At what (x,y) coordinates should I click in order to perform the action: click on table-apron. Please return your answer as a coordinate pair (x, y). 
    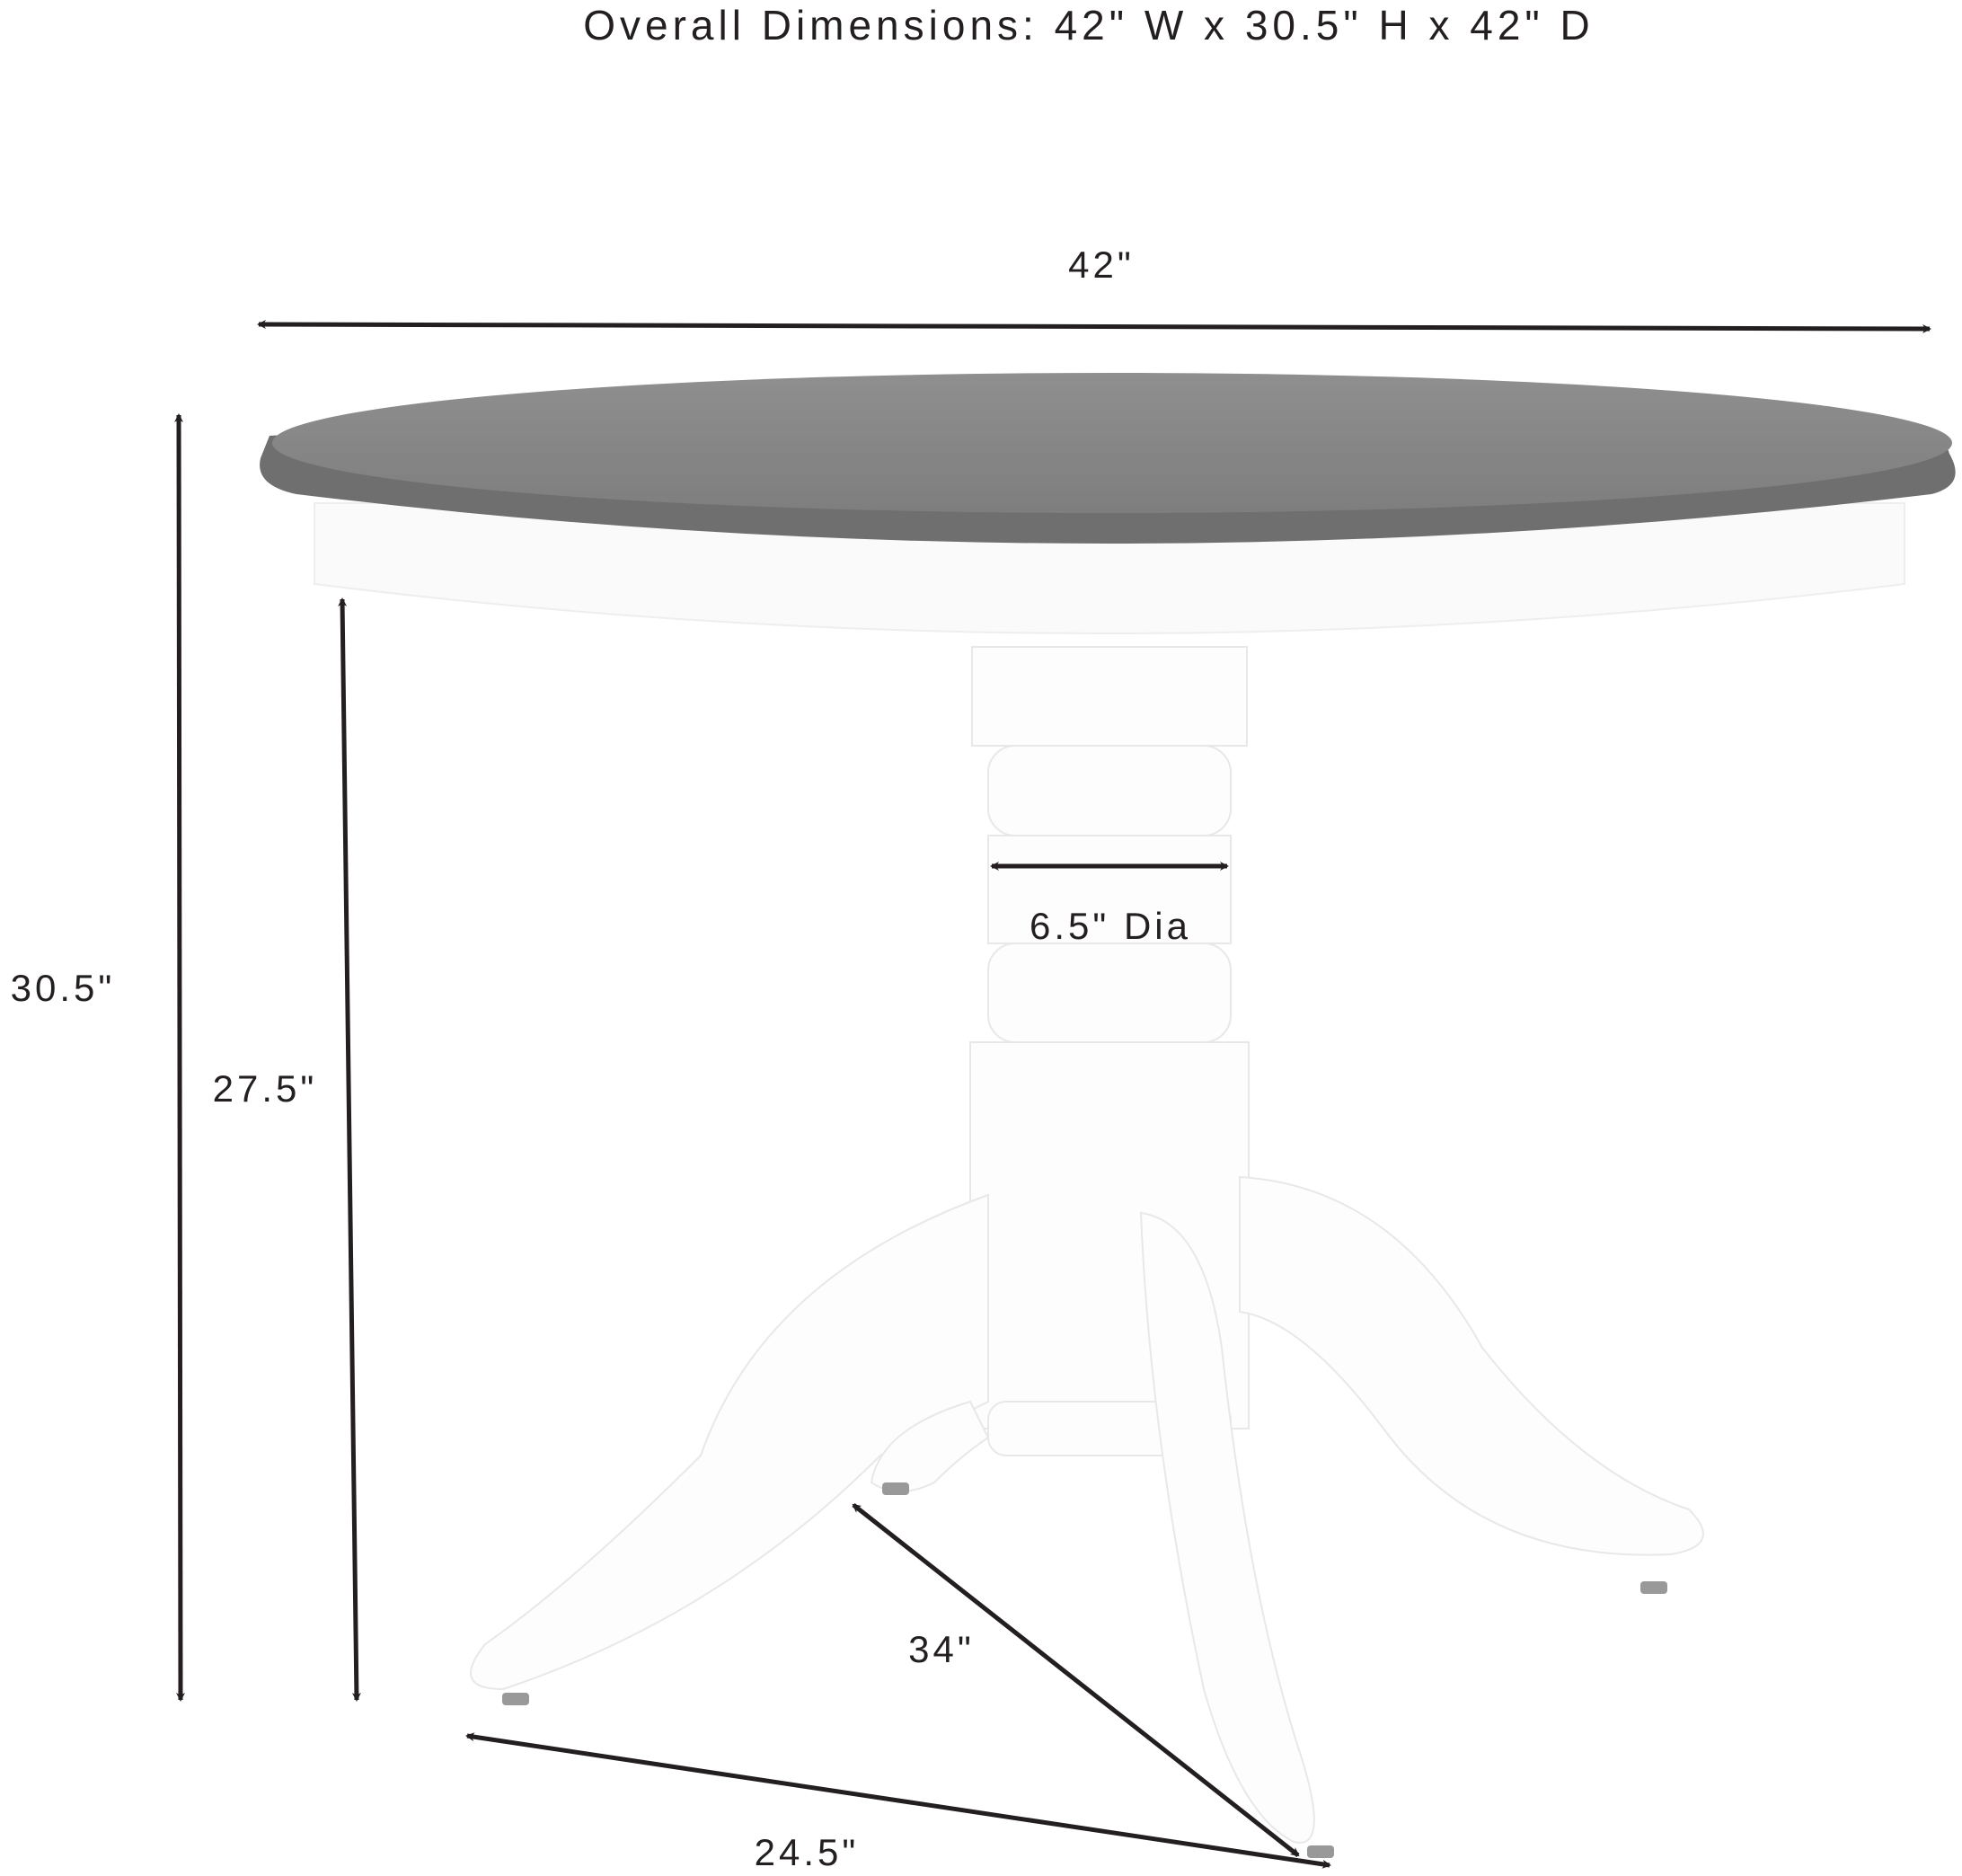
    Looking at the image, I should click on (1109, 568).